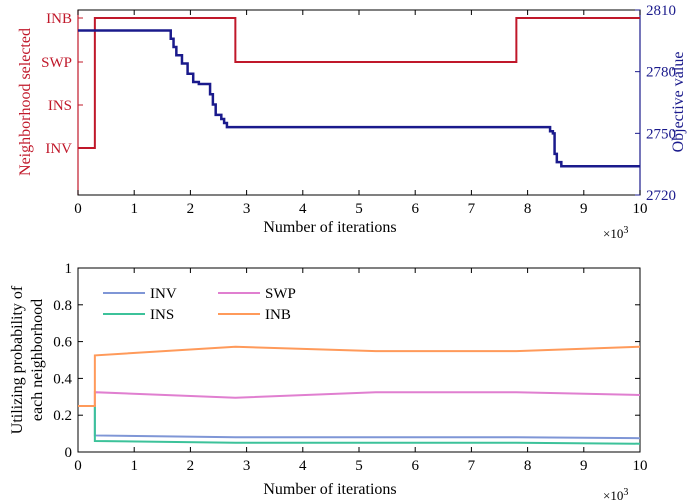 This screenshot has height=503, width=700. What do you see at coordinates (359, 422) in the screenshot?
I see `series-line-inv` at bounding box center [359, 422].